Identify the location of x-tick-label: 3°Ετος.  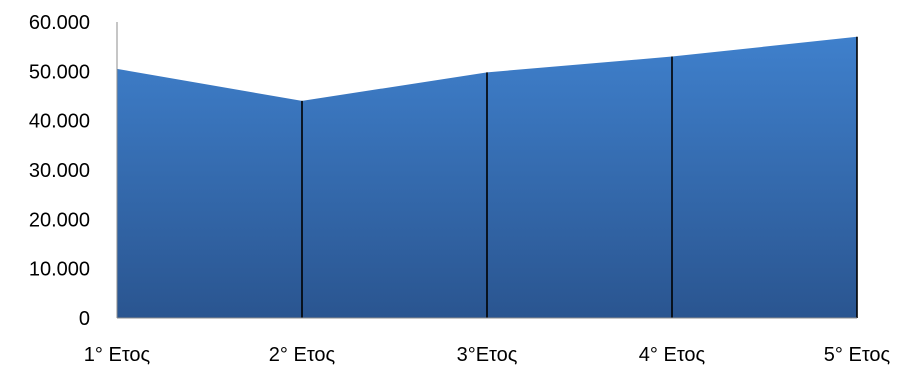
(487, 355).